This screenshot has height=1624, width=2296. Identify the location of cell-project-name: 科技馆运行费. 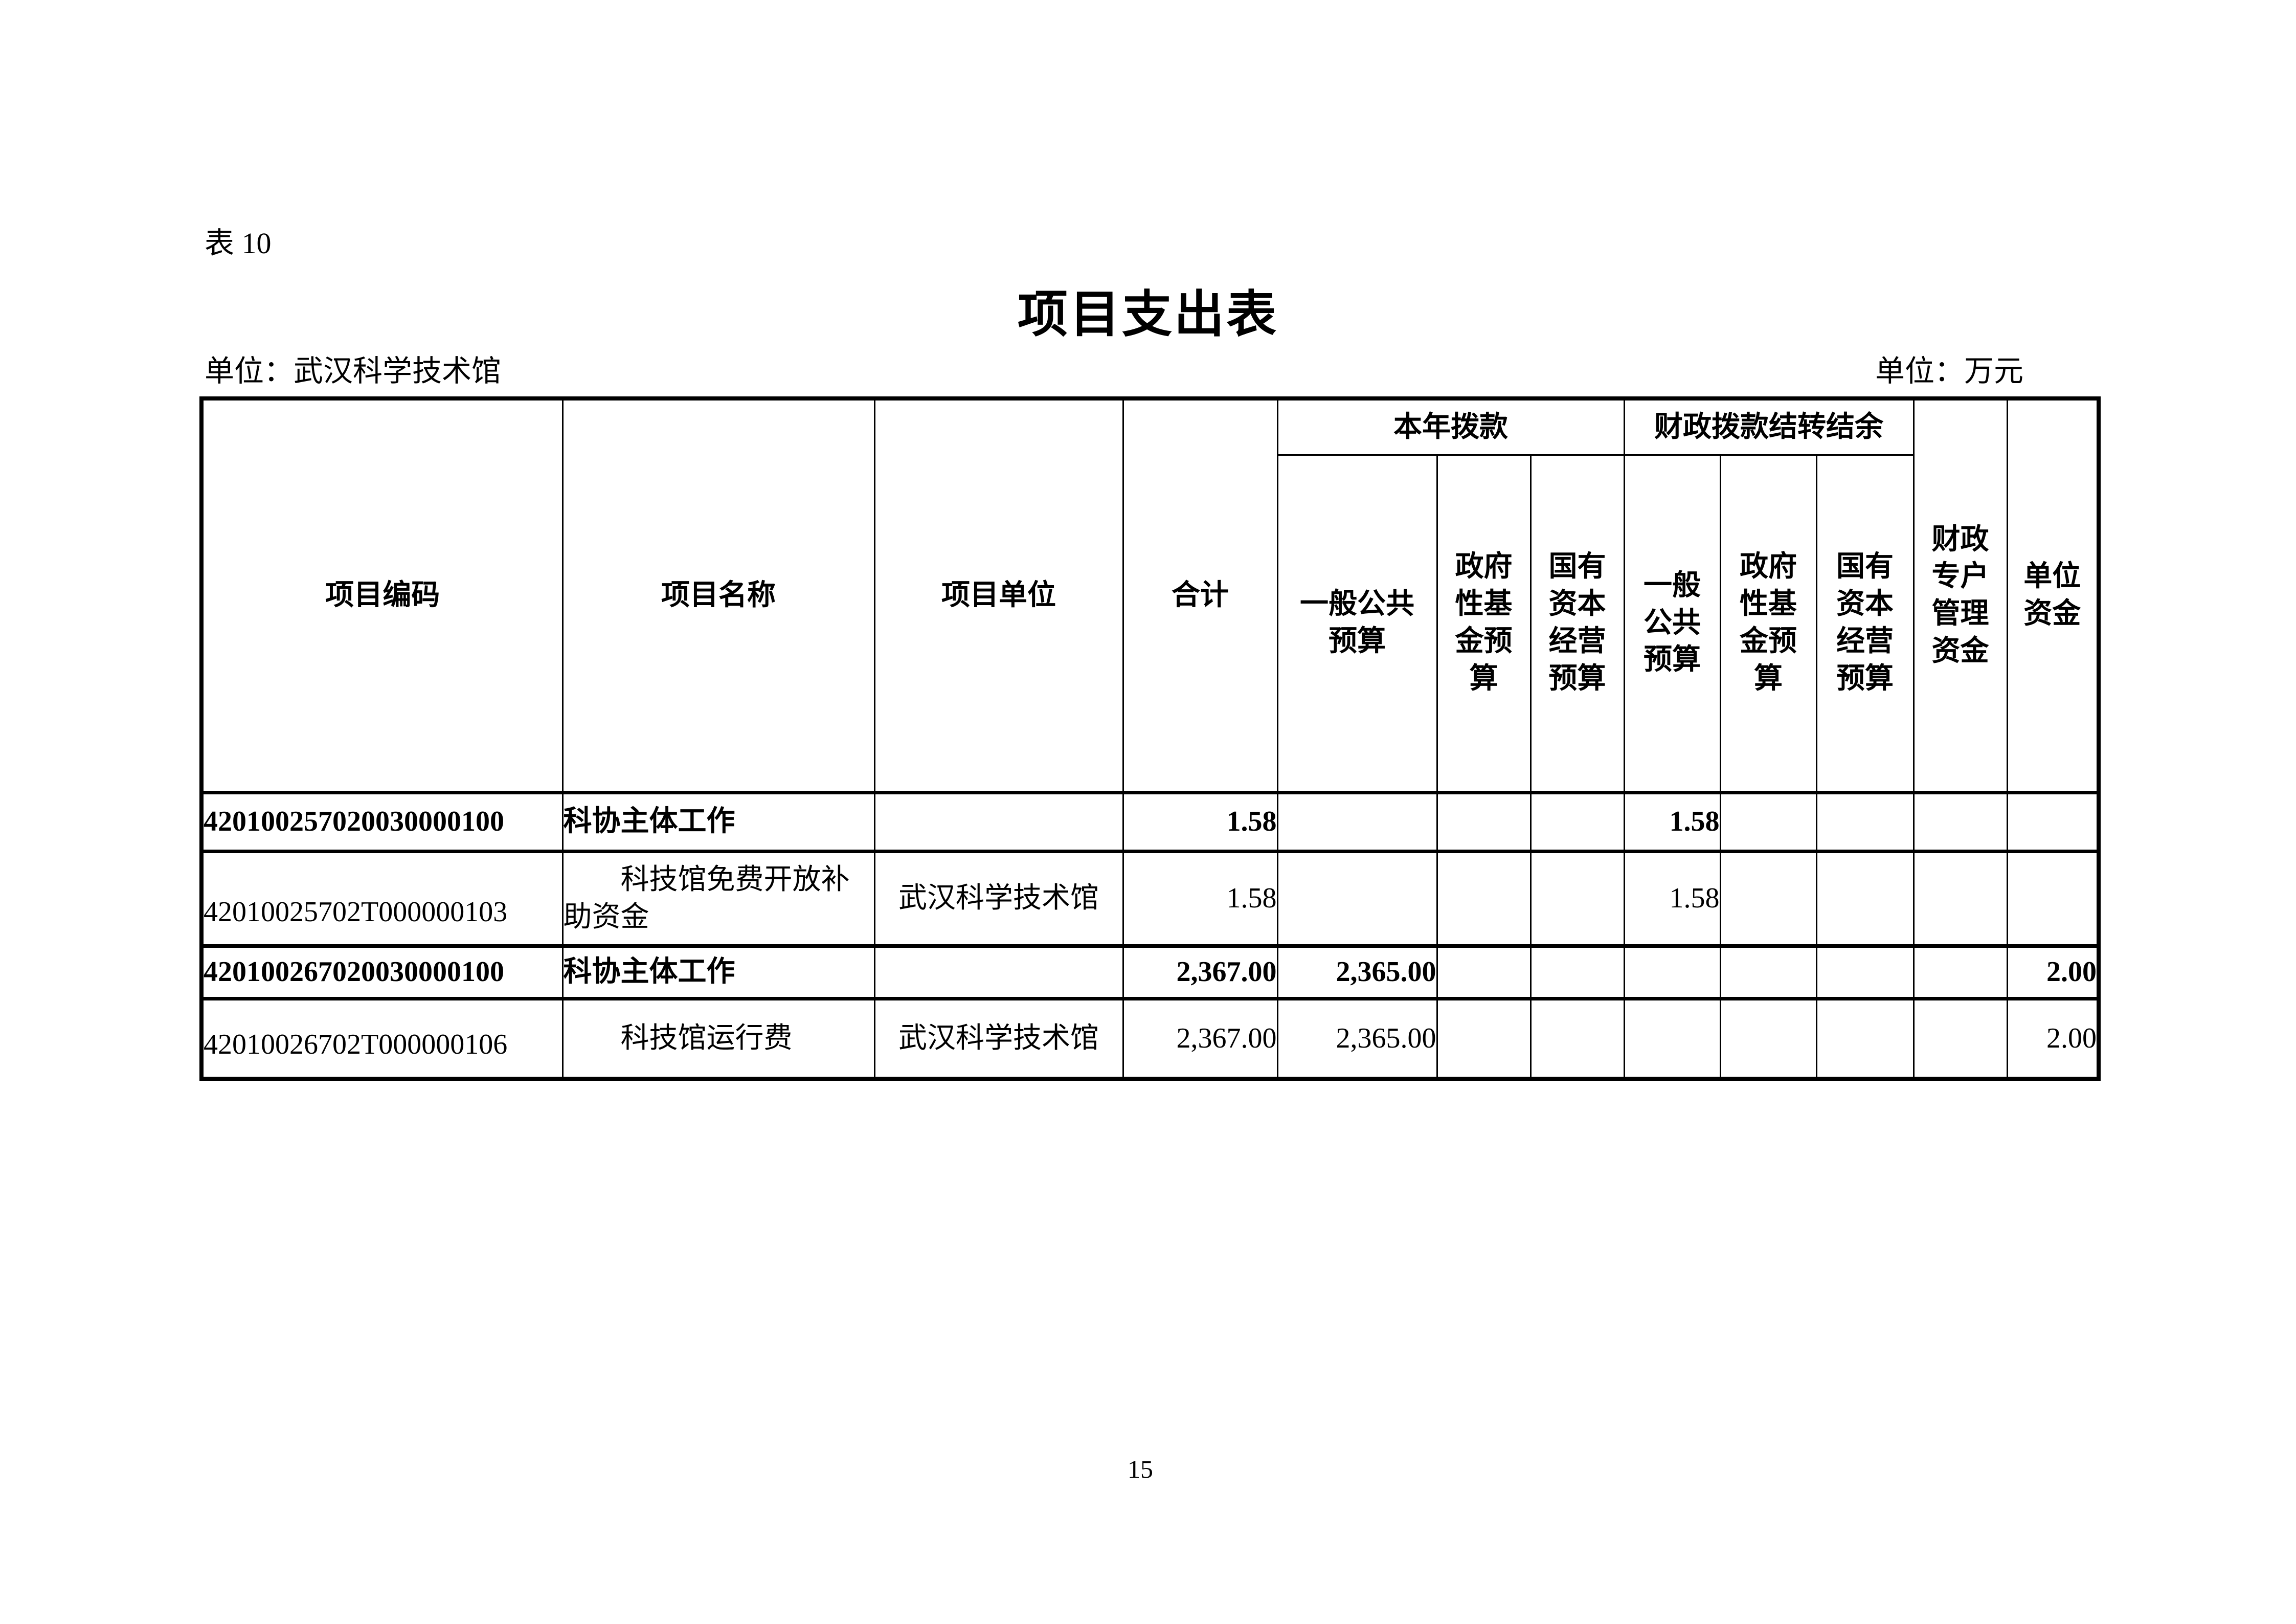
(718, 1038).